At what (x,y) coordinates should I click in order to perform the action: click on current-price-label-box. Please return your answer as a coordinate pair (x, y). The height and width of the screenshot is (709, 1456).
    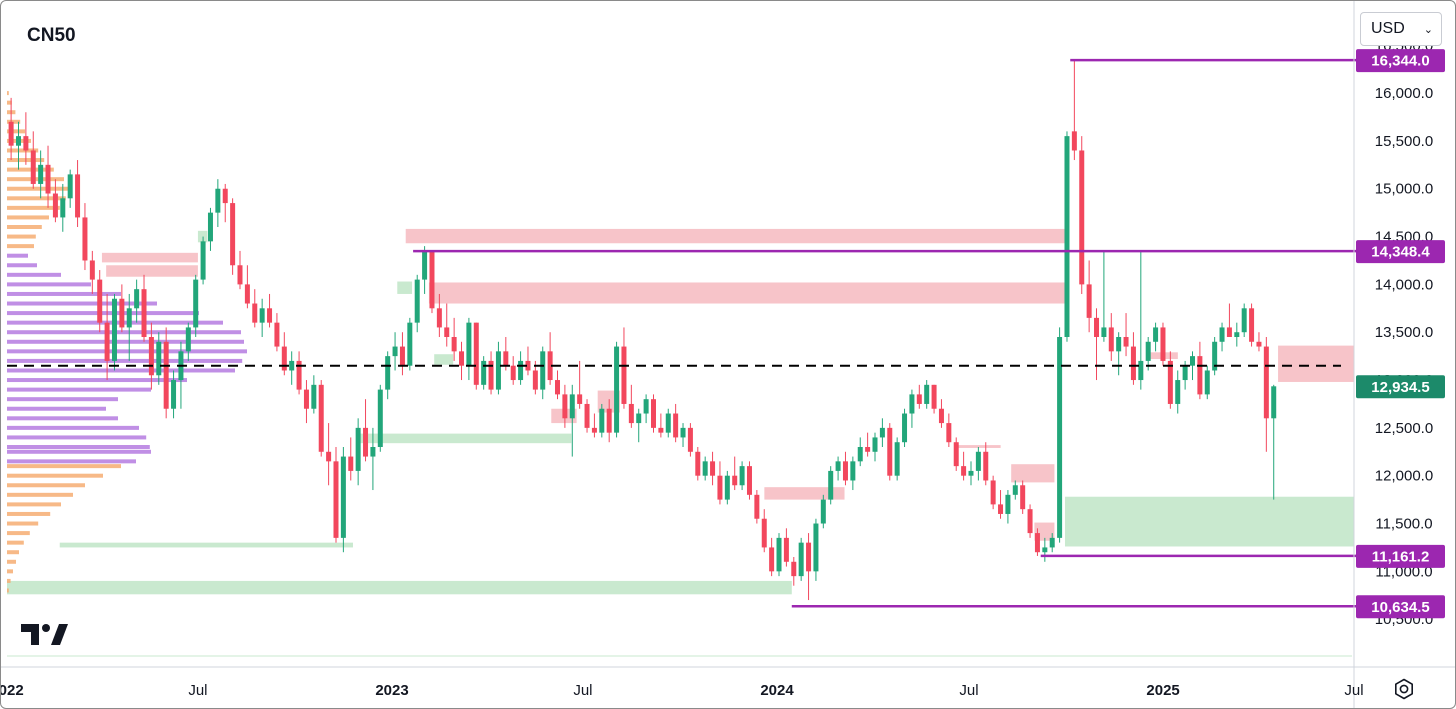
    Looking at the image, I should click on (1400, 387).